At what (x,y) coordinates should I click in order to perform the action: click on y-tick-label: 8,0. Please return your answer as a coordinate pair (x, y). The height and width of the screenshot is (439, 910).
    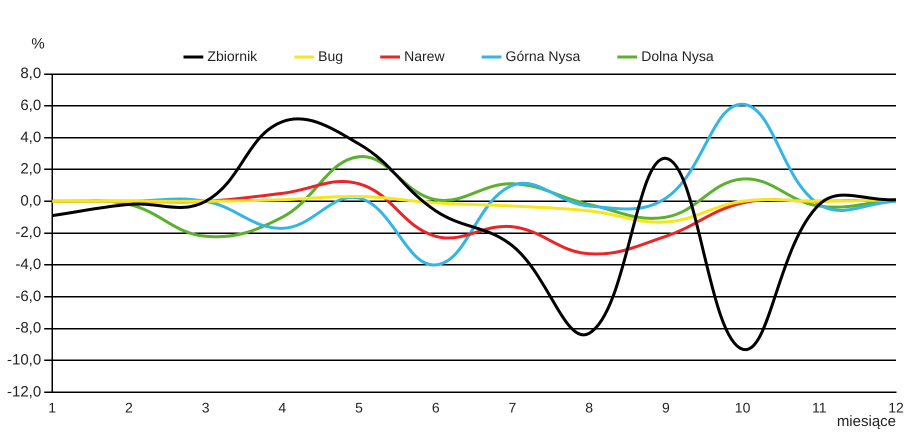
    Looking at the image, I should click on (31, 73).